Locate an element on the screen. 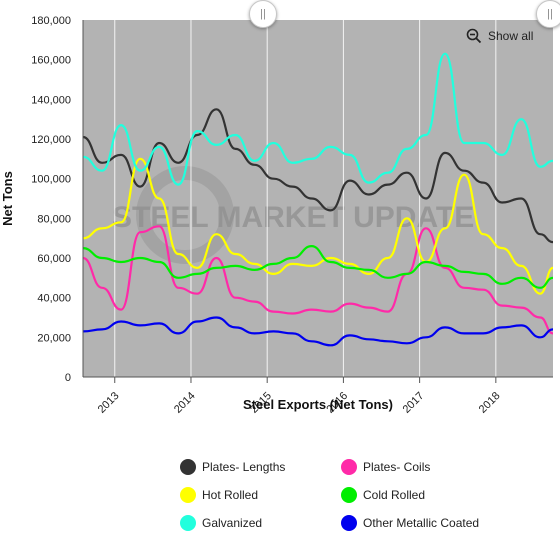  series-line-other-metallic-coated is located at coordinates (318, 331).